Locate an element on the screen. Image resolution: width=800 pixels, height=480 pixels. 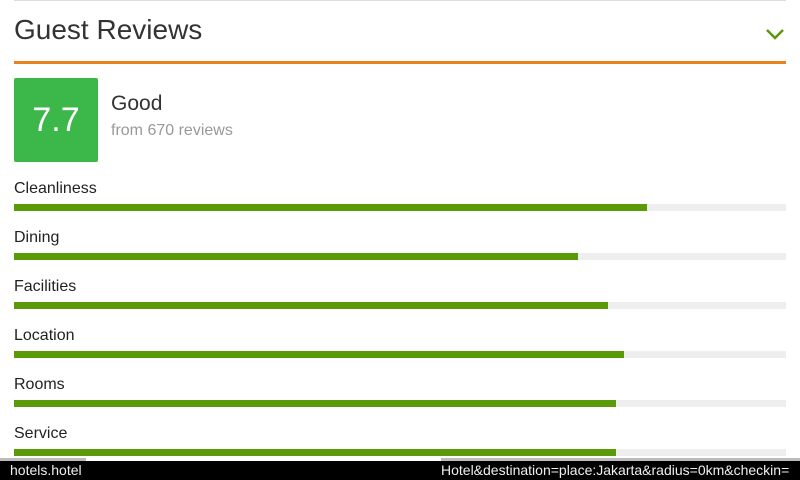
rating-label: Rooms is located at coordinates (39, 384).